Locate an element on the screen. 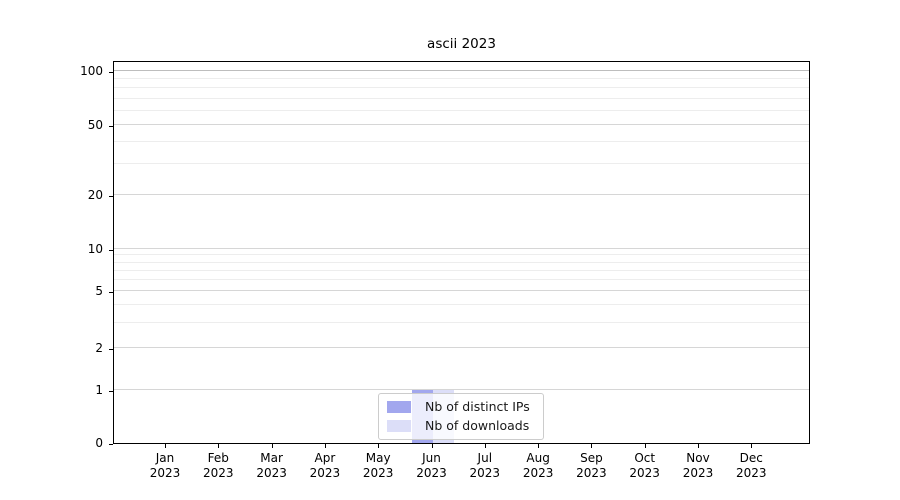  y-tick-label: 10 is located at coordinates (95, 249).